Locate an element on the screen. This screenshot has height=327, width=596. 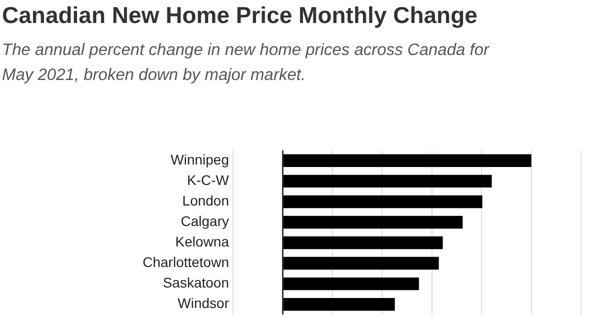
y-tick-label: Windsor is located at coordinates (204, 303).